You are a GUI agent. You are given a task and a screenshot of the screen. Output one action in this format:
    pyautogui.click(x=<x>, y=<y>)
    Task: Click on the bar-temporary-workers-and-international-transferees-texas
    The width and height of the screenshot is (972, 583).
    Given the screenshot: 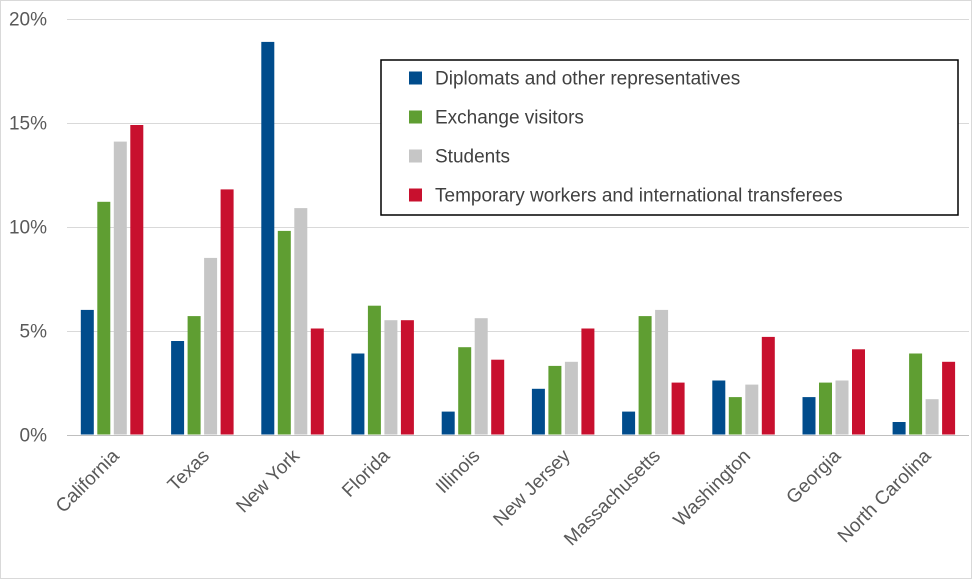 What is the action you would take?
    pyautogui.click(x=227, y=312)
    